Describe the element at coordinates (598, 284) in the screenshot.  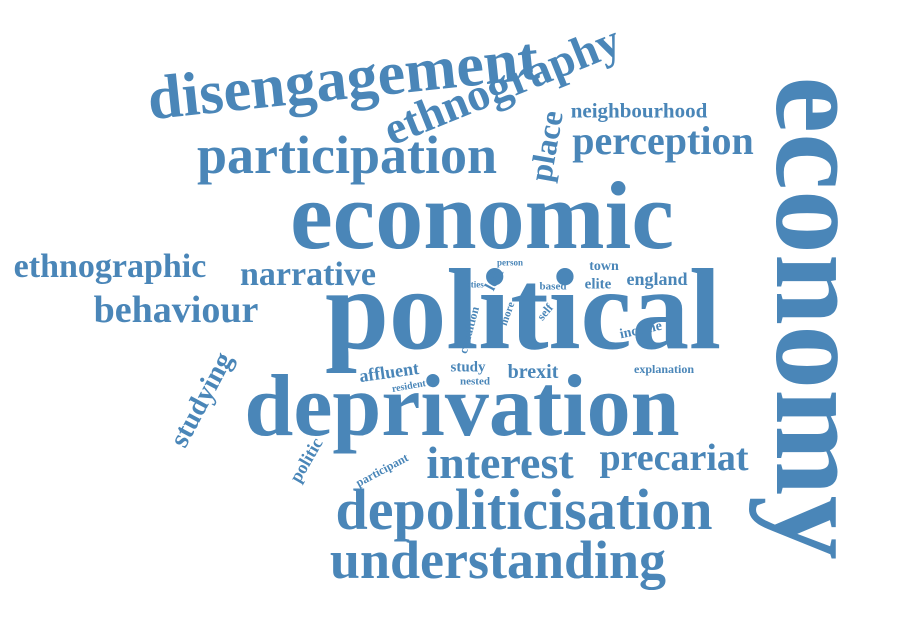
I see `word-elite: elite` at that location.